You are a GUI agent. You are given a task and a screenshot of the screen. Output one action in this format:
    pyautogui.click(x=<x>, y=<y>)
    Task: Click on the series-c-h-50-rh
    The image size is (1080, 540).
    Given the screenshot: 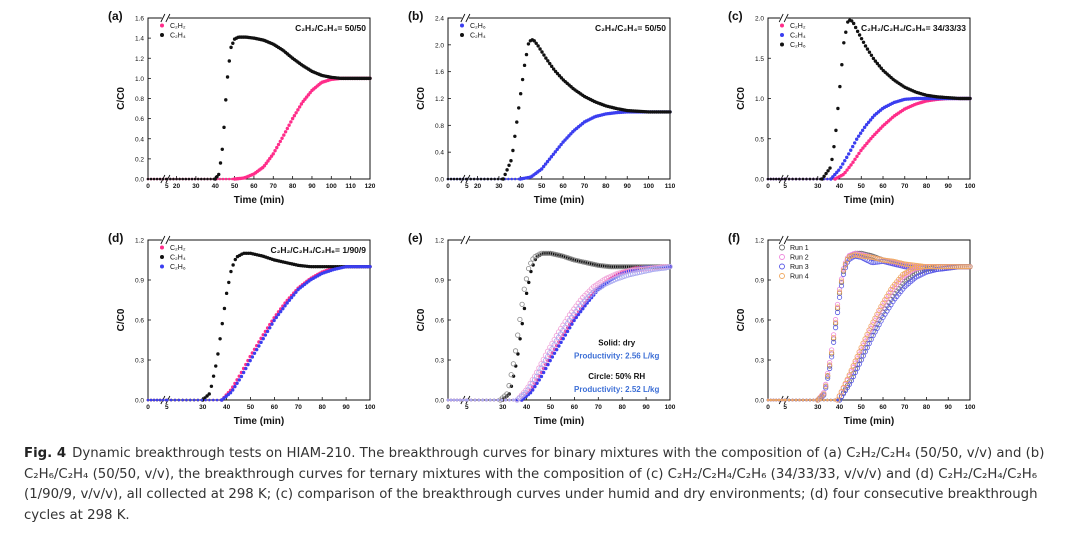 What is the action you would take?
    pyautogui.click(x=559, y=333)
    